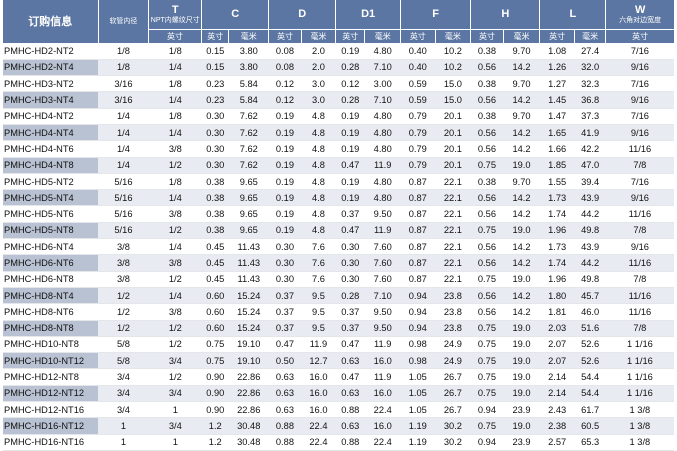 Image resolution: width=677 pixels, height=451 pixels. What do you see at coordinates (248, 182) in the screenshot?
I see `cell-c-mm: 9.65` at bounding box center [248, 182].